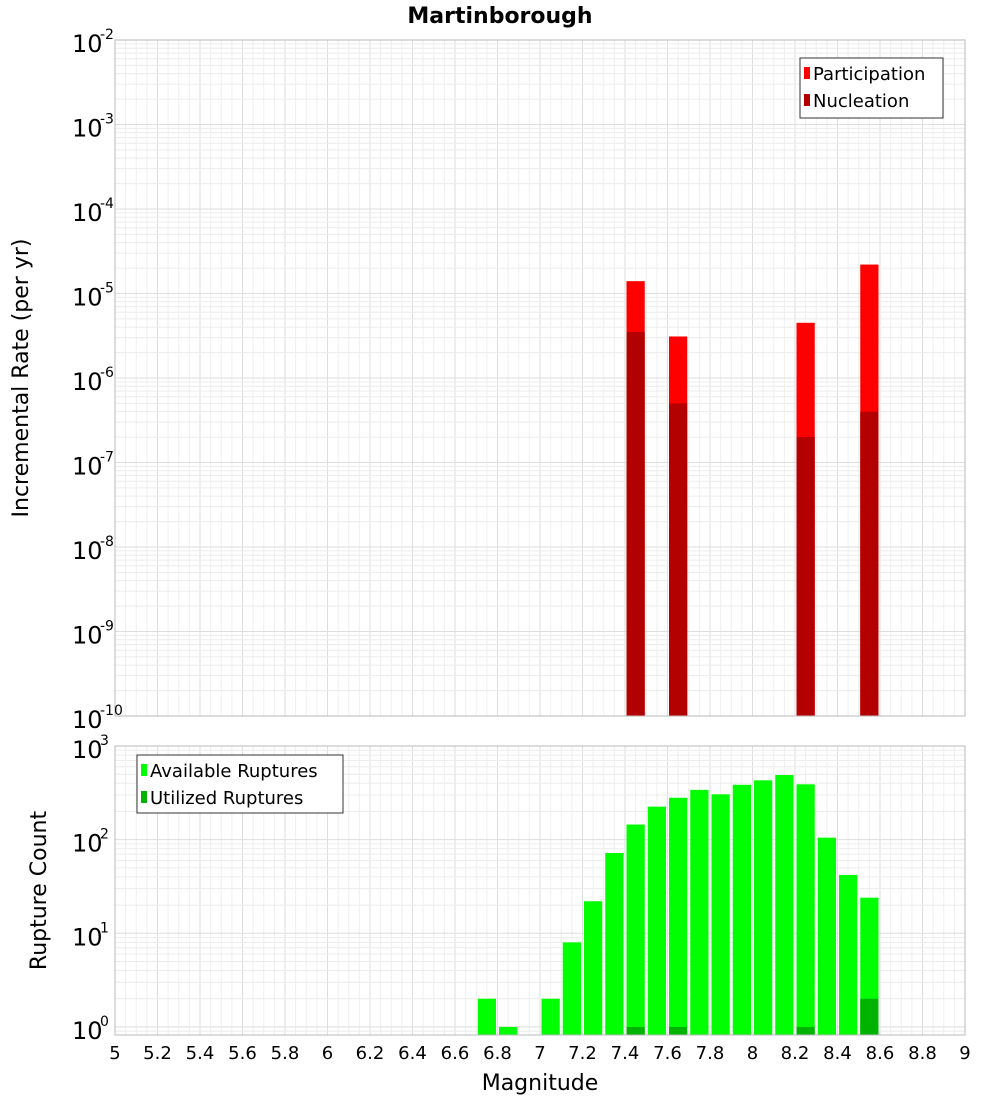  Describe the element at coordinates (226, 798) in the screenshot. I see `legend-label: Utilized Ruptures` at that location.